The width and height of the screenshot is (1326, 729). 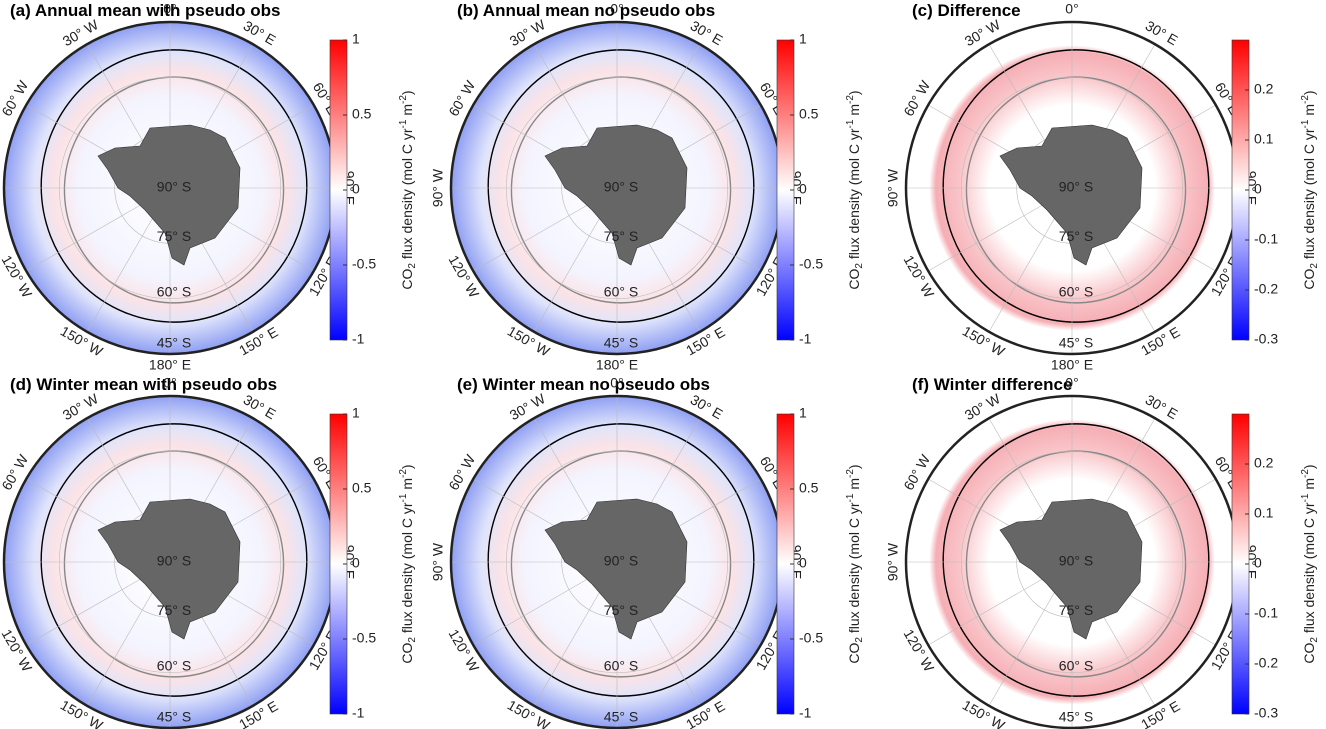 What do you see at coordinates (145, 10) in the screenshot?
I see `panel-title: (a) Annual mean with pseudo obs` at bounding box center [145, 10].